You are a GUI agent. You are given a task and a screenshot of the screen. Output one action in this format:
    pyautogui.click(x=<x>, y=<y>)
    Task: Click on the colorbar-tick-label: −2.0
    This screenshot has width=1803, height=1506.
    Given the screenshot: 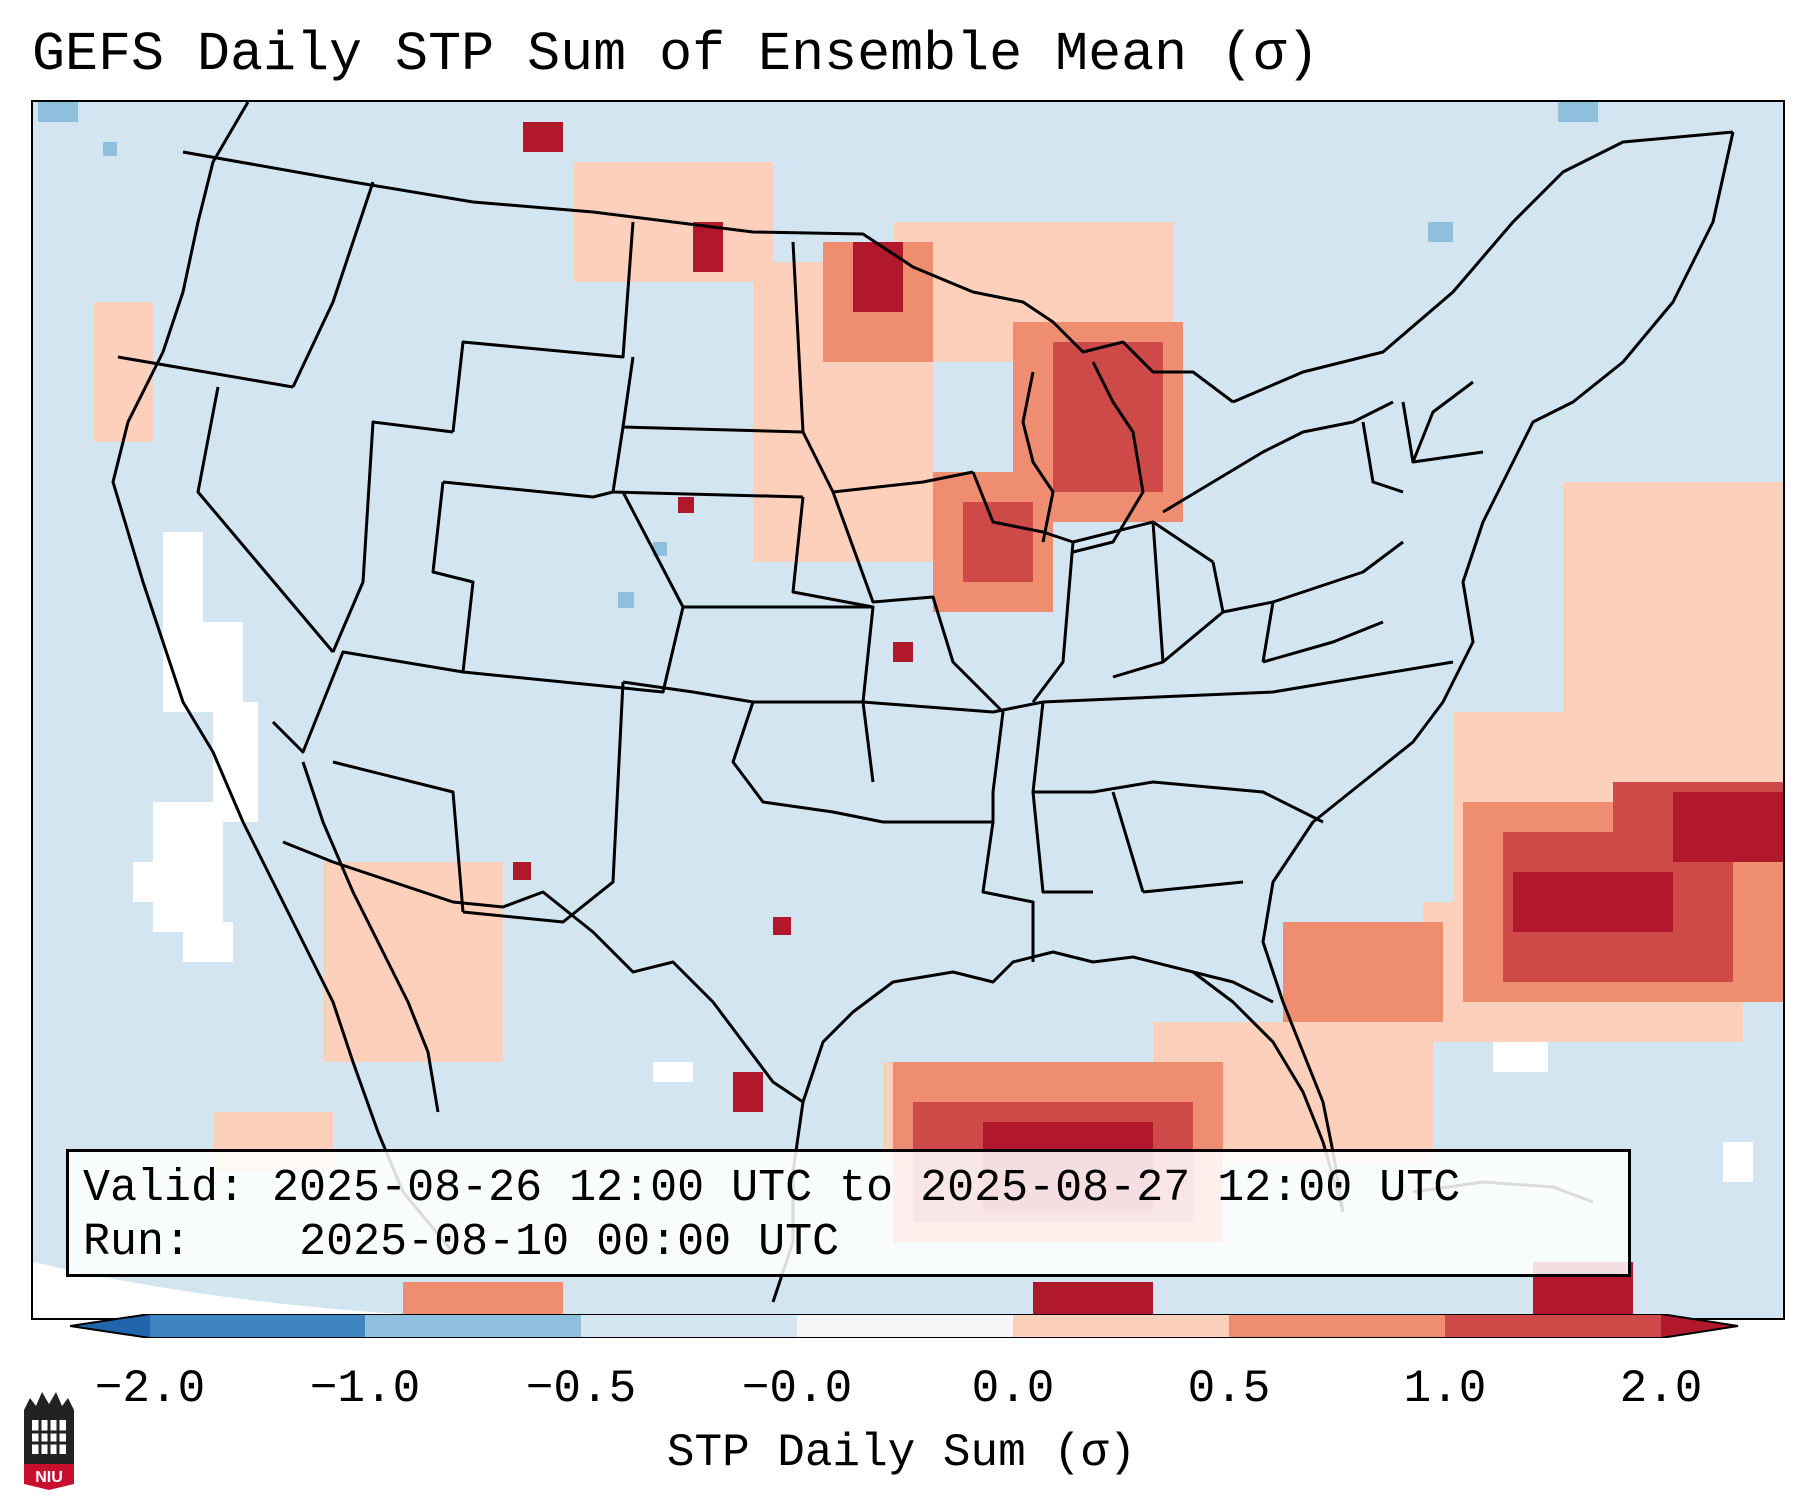 What is the action you would take?
    pyautogui.click(x=150, y=1389)
    